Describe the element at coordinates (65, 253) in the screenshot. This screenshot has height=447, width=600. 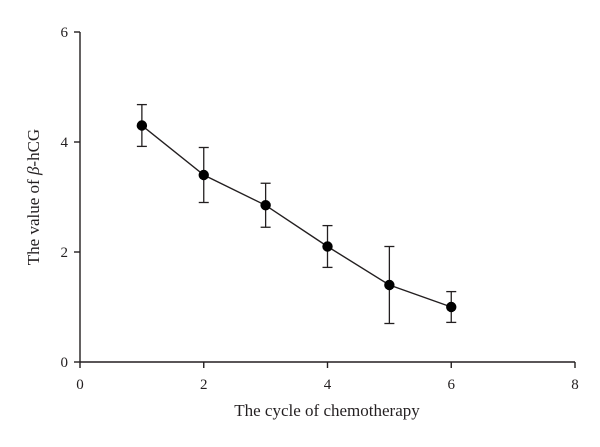
I see `y-tick-label-2: 2` at that location.